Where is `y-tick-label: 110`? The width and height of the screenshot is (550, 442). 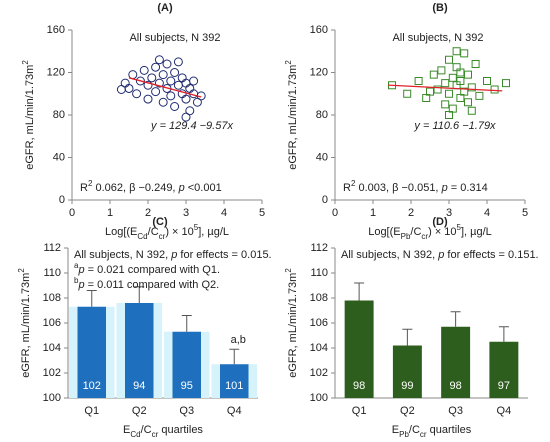 y-tick-label: 110 is located at coordinates (319, 273).